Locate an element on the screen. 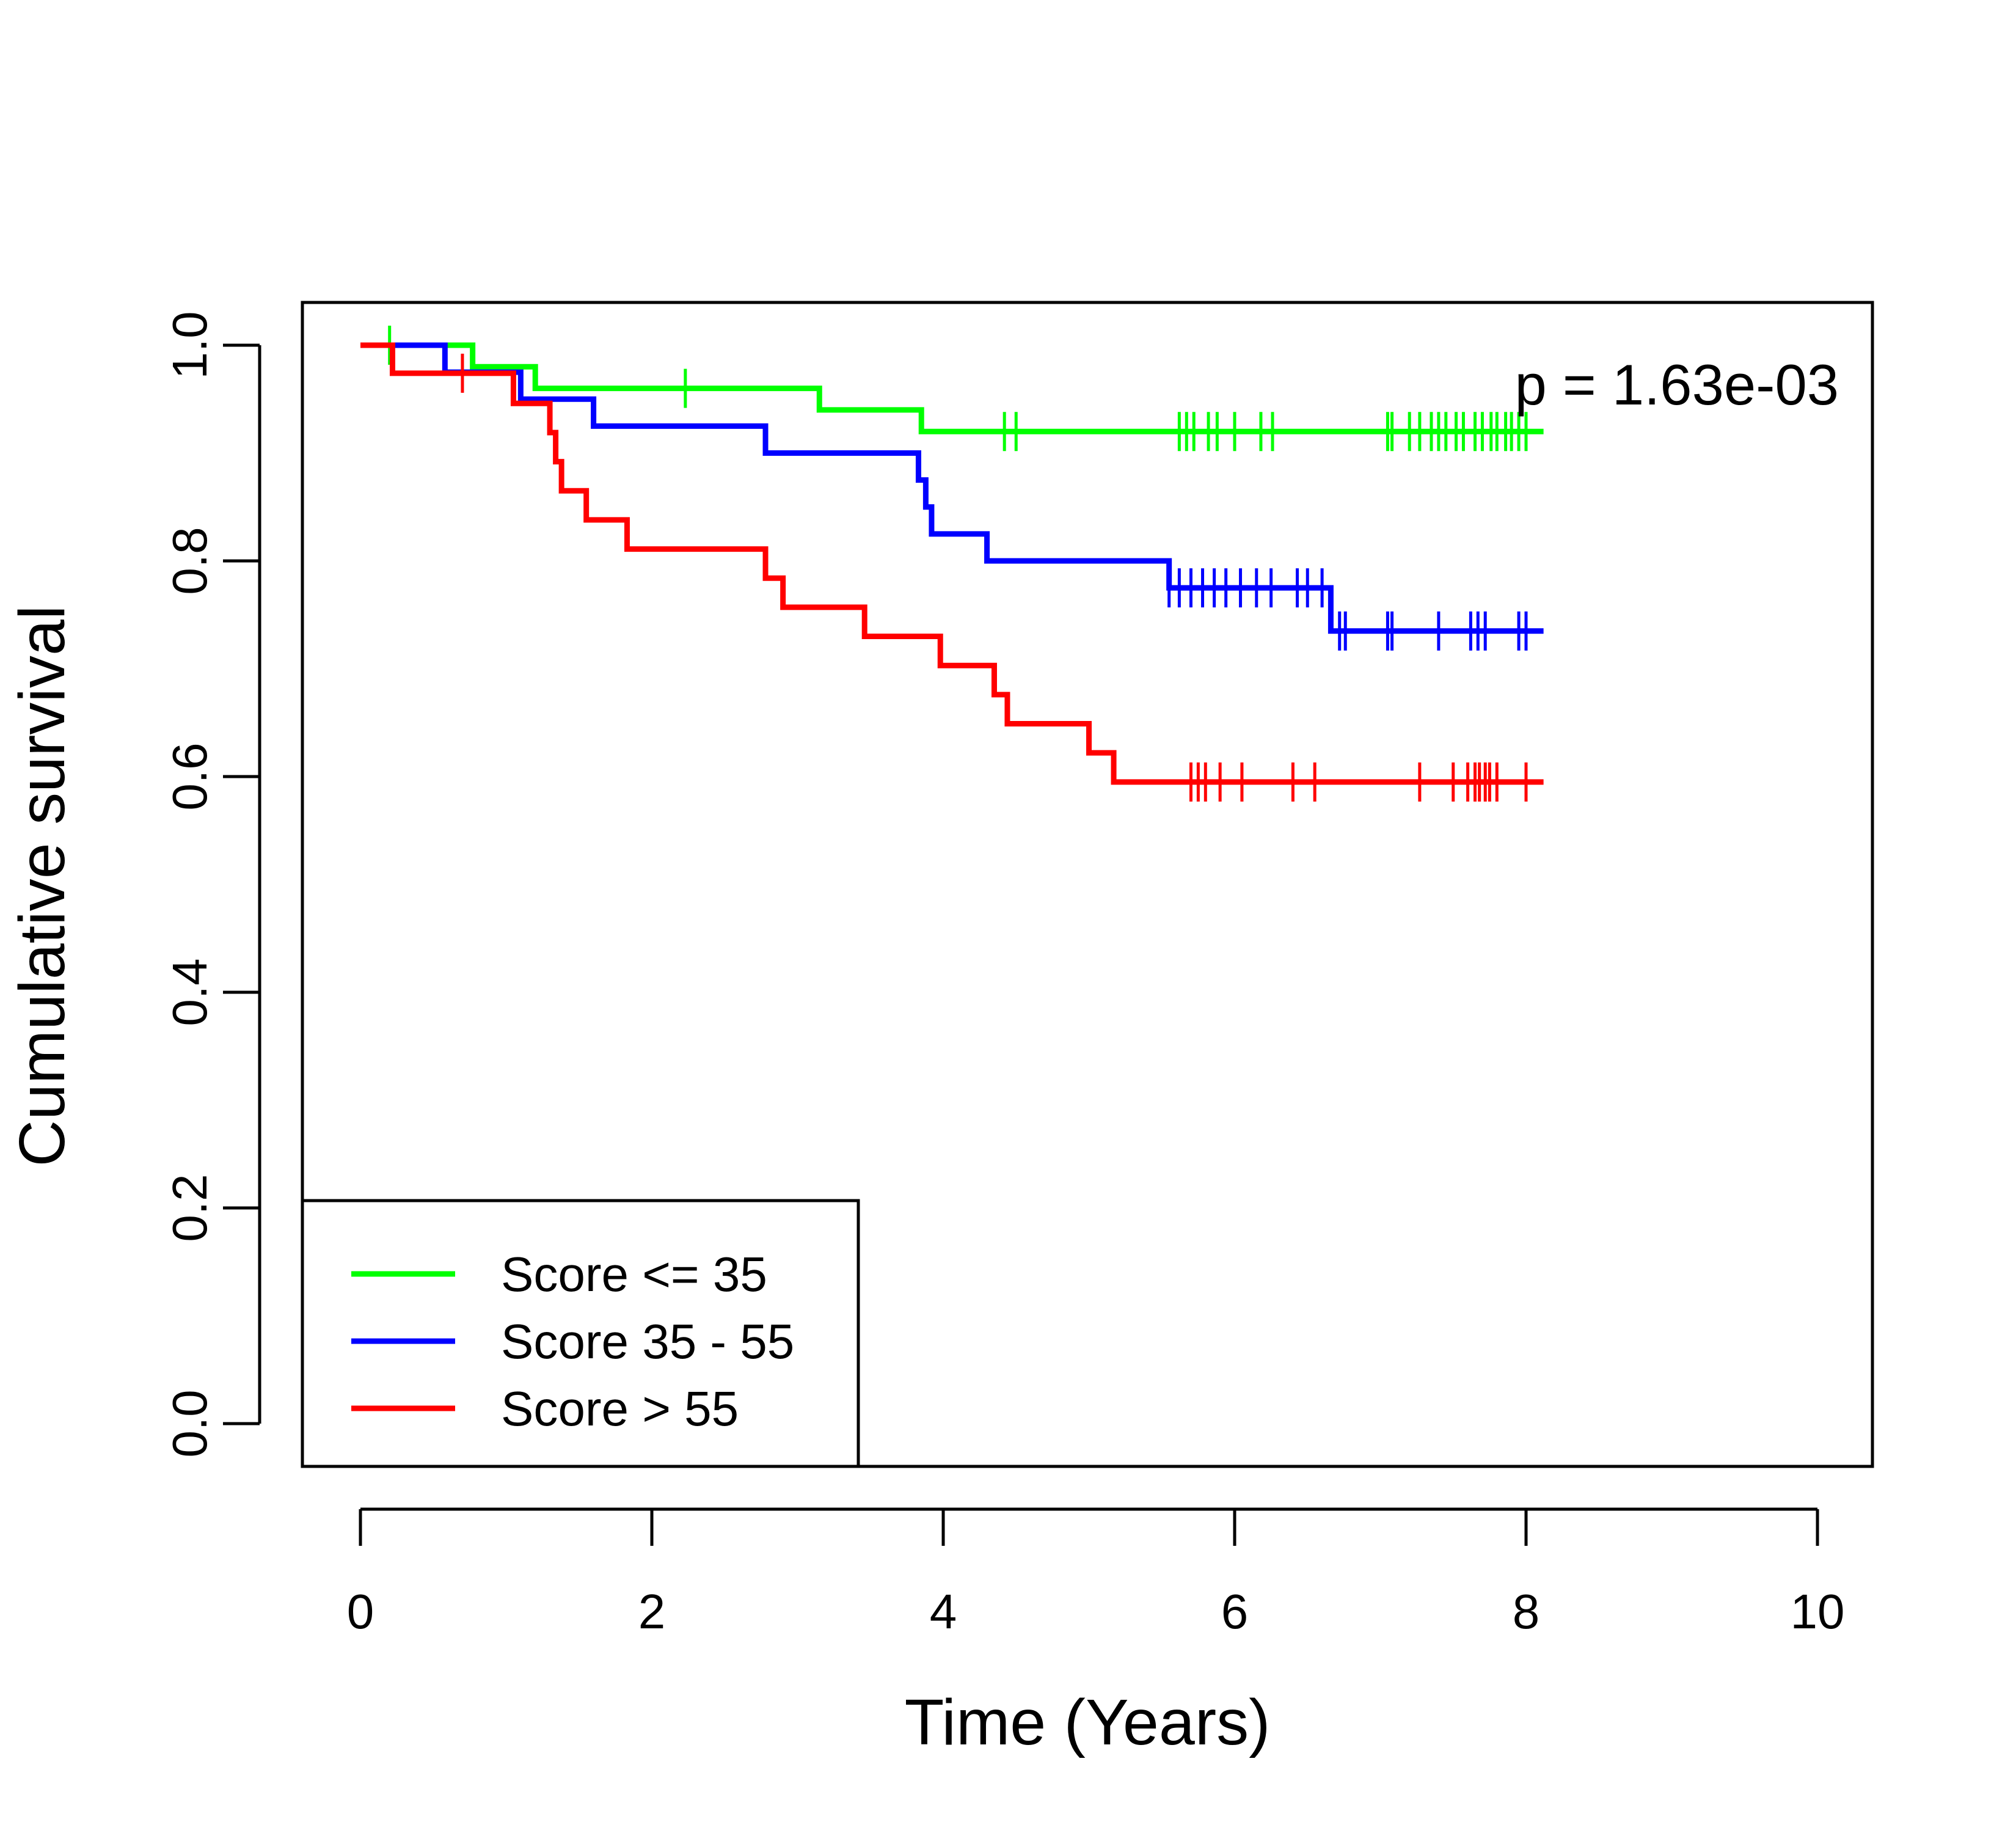  x-tick-label: 4 is located at coordinates (944, 1611).